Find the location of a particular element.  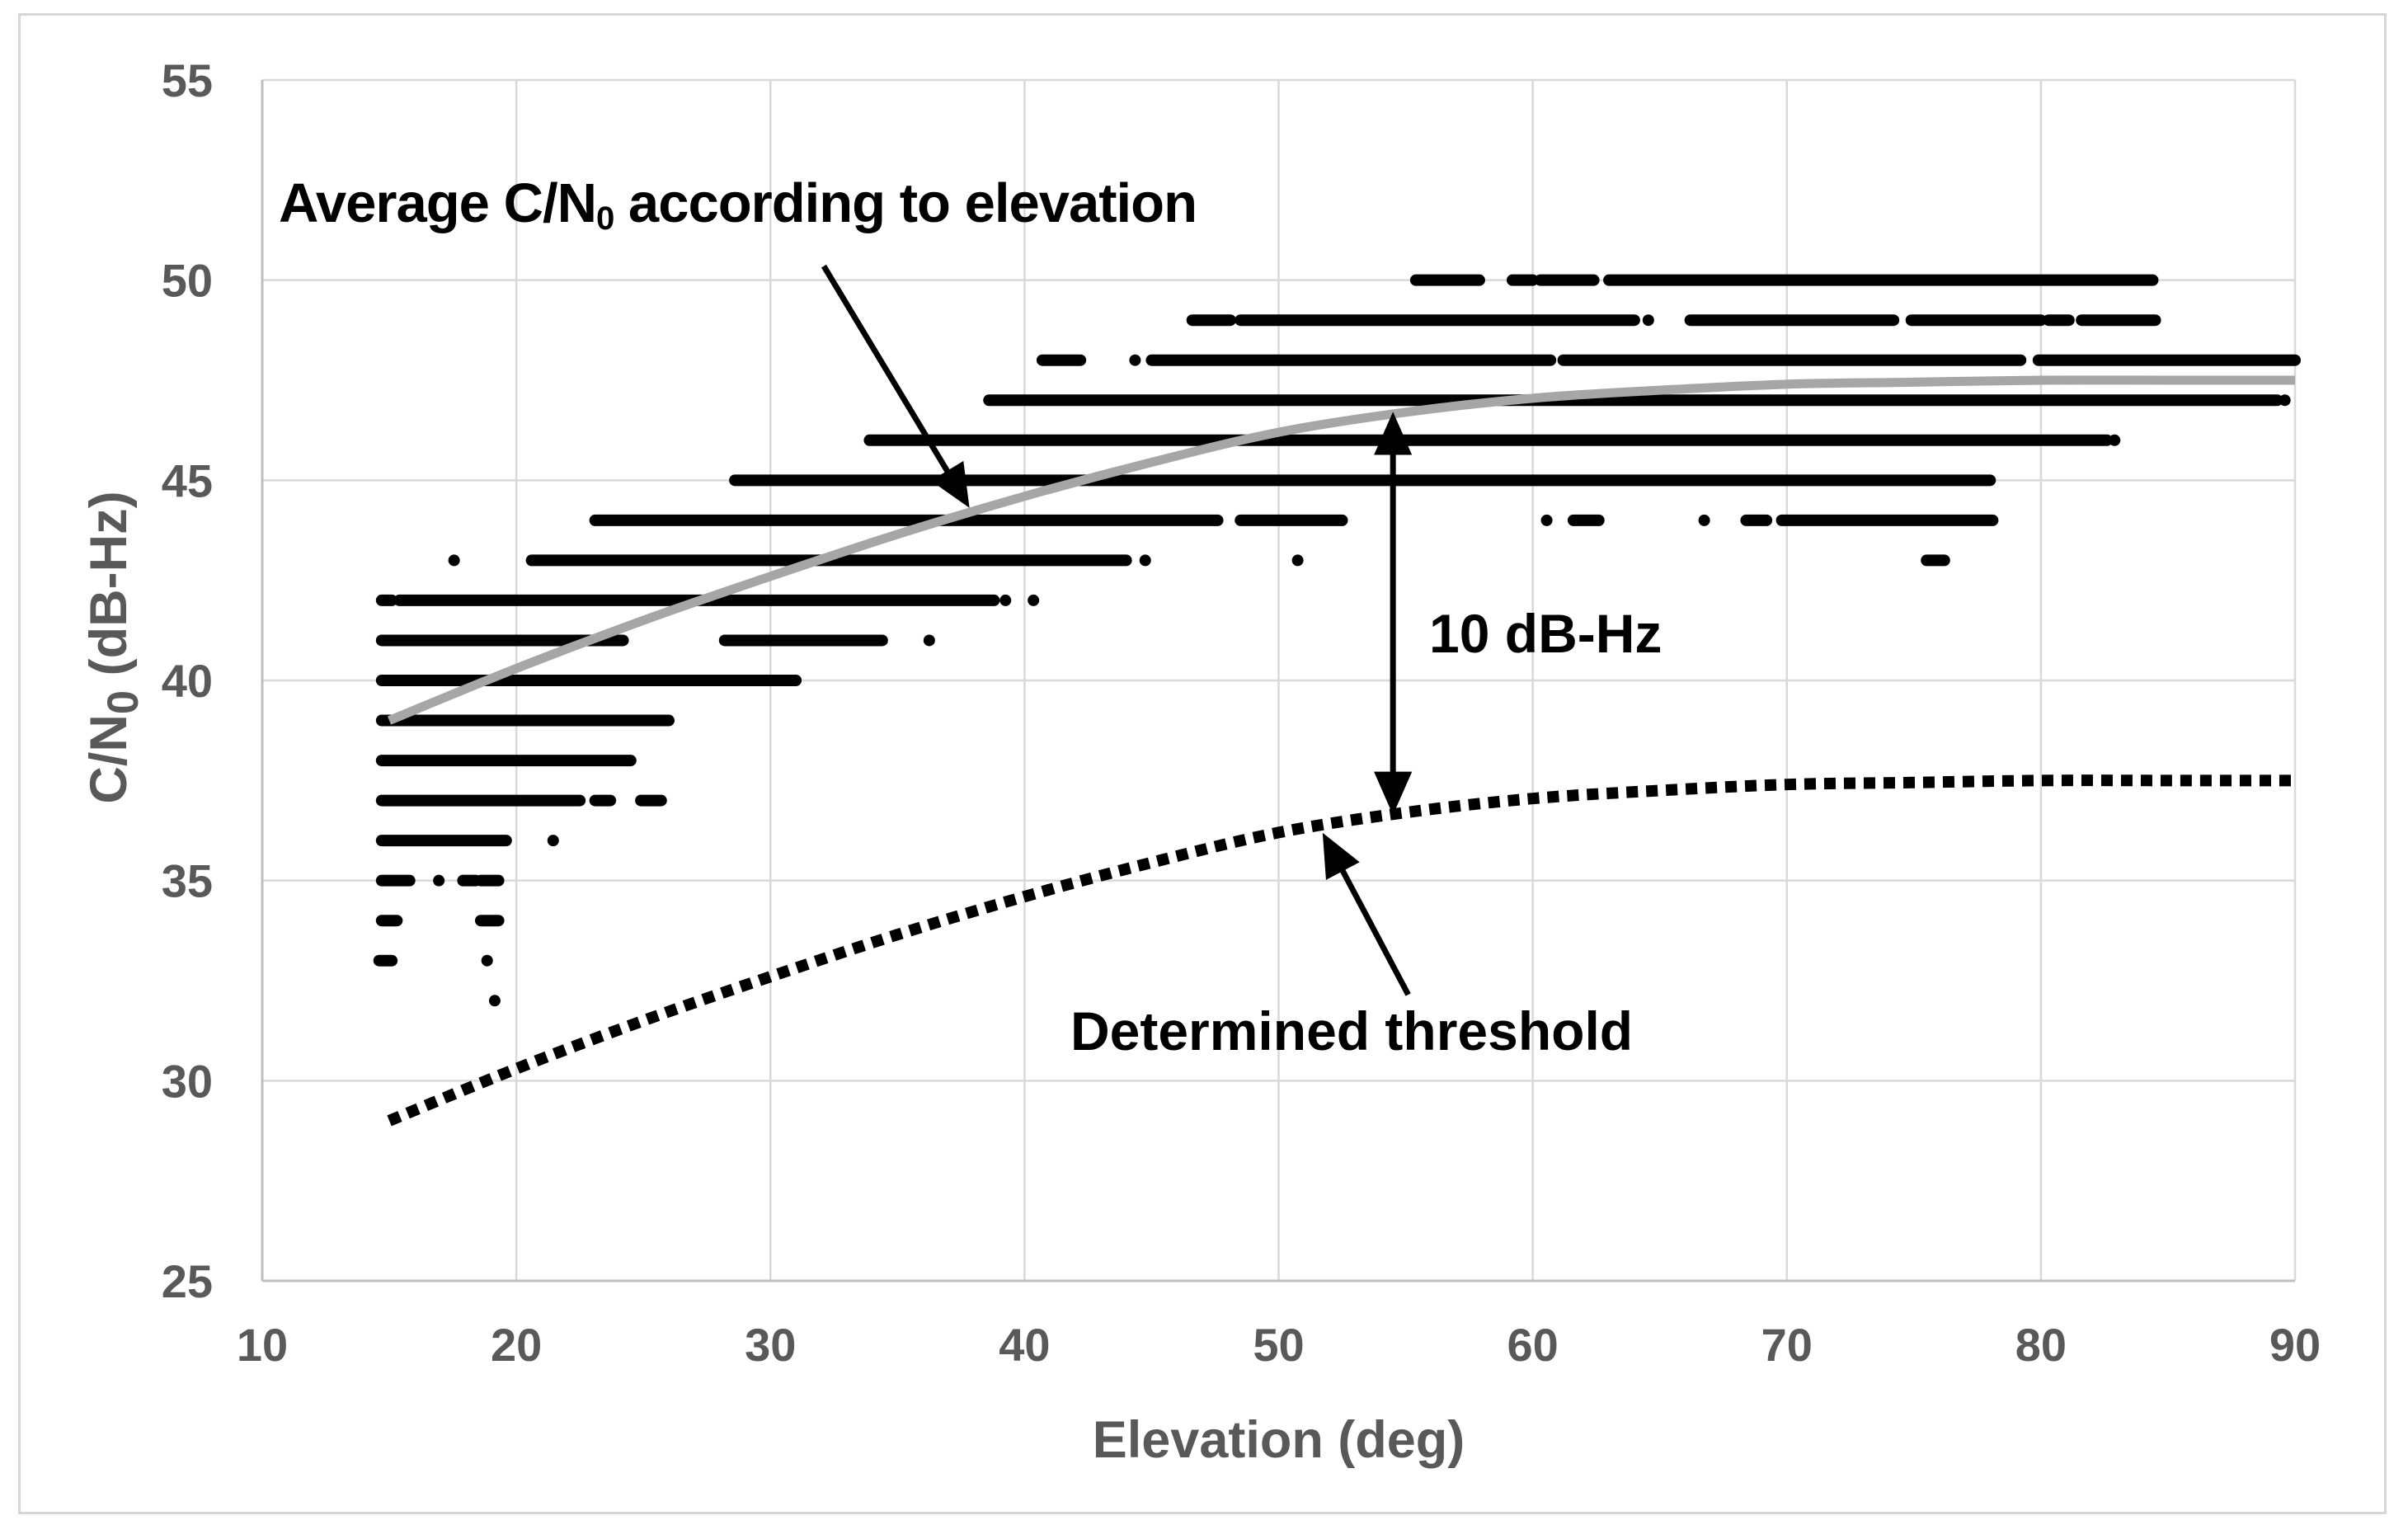

x-tick-labels: 10 20 30 40 50 60 70 80 90 is located at coordinates (1279, 1345).